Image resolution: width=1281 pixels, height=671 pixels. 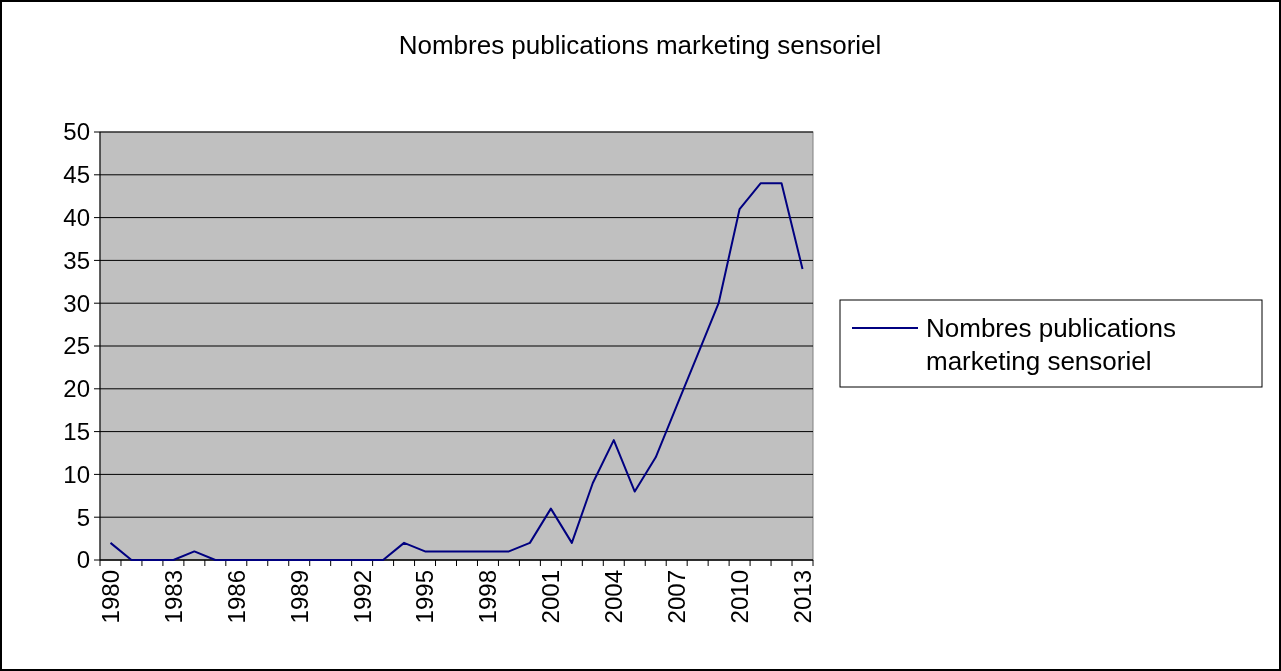 I want to click on y-tick-label: 20, so click(x=76, y=389).